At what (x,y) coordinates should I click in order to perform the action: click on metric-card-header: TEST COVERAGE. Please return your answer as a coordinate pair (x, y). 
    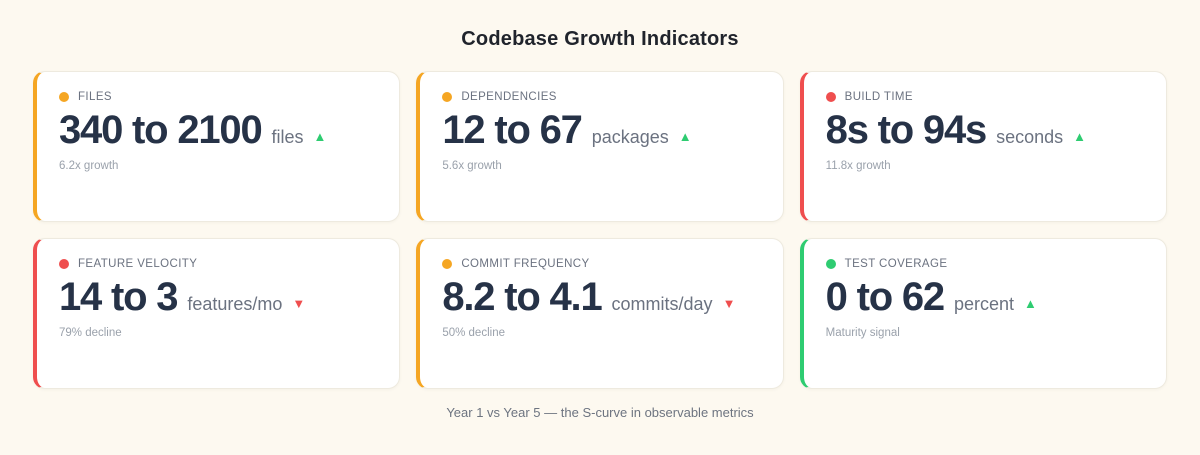
    Looking at the image, I should click on (984, 264).